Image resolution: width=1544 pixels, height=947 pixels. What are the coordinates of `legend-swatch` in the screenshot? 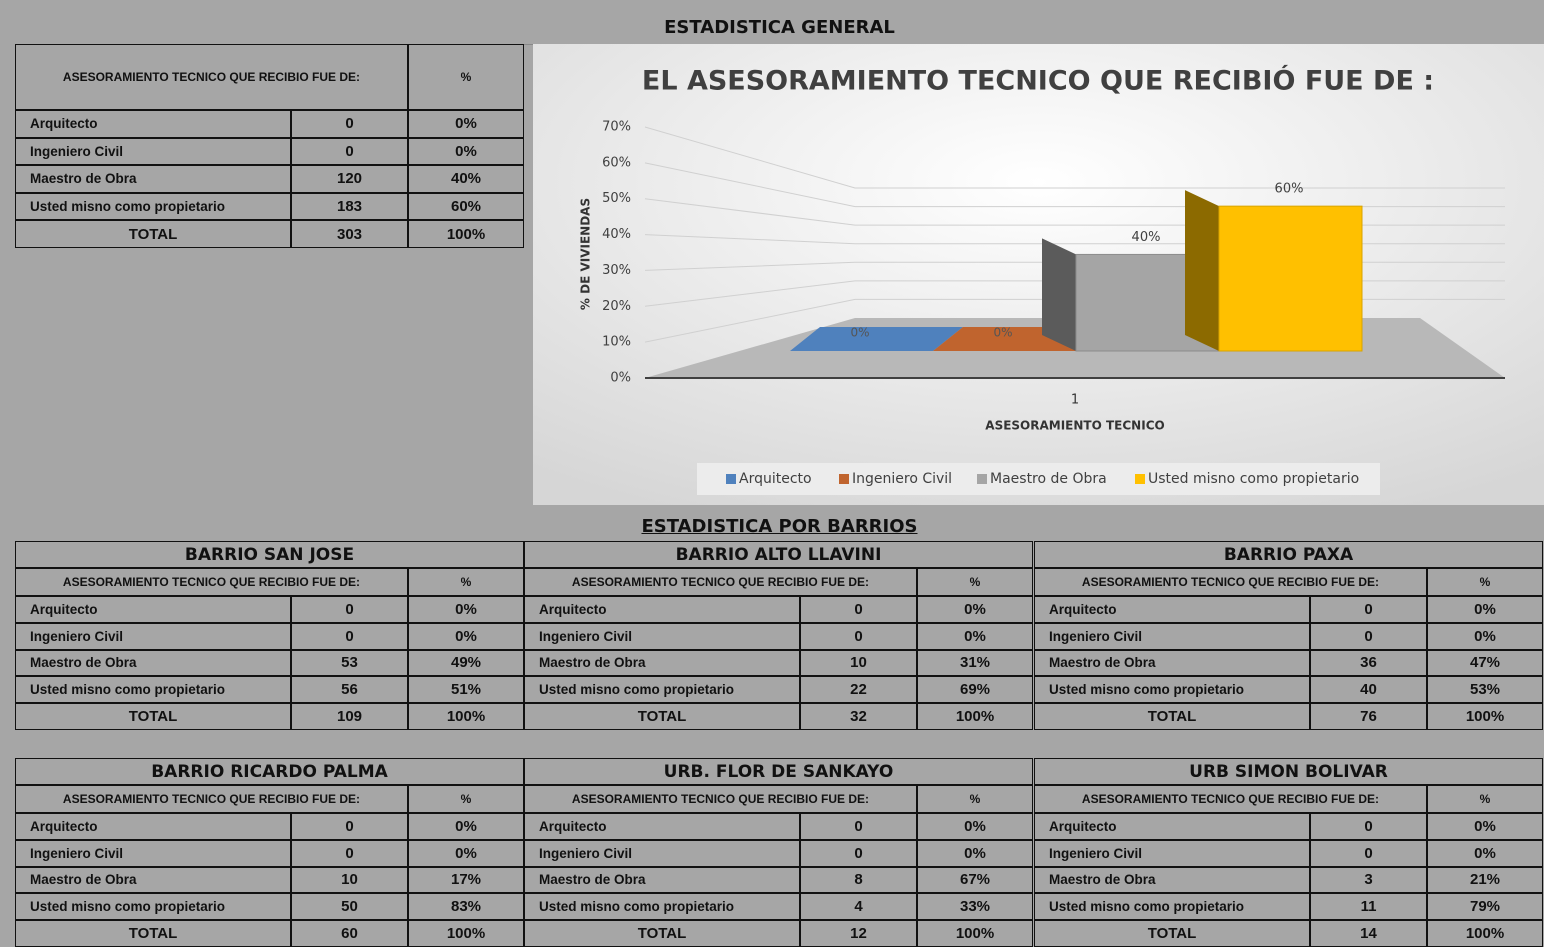 It's located at (844, 479).